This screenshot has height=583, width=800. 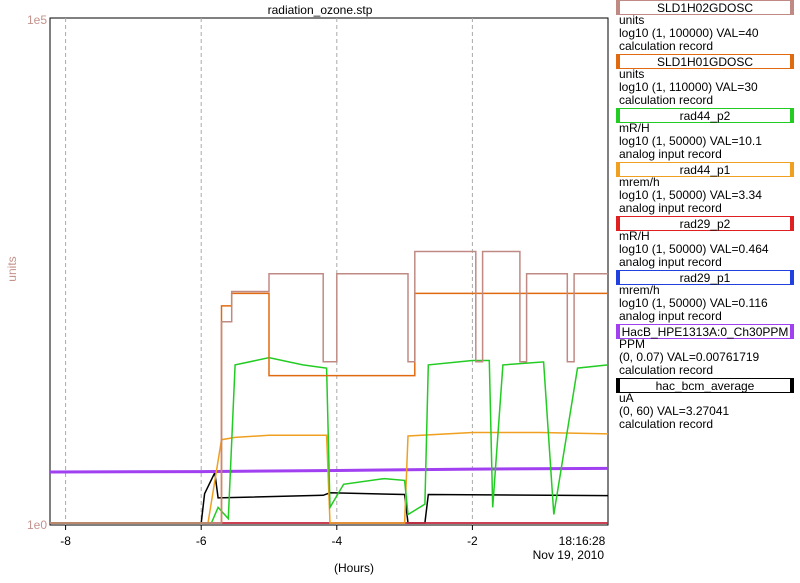 What do you see at coordinates (705, 277) in the screenshot?
I see `legend-series-name: rad29_p1` at bounding box center [705, 277].